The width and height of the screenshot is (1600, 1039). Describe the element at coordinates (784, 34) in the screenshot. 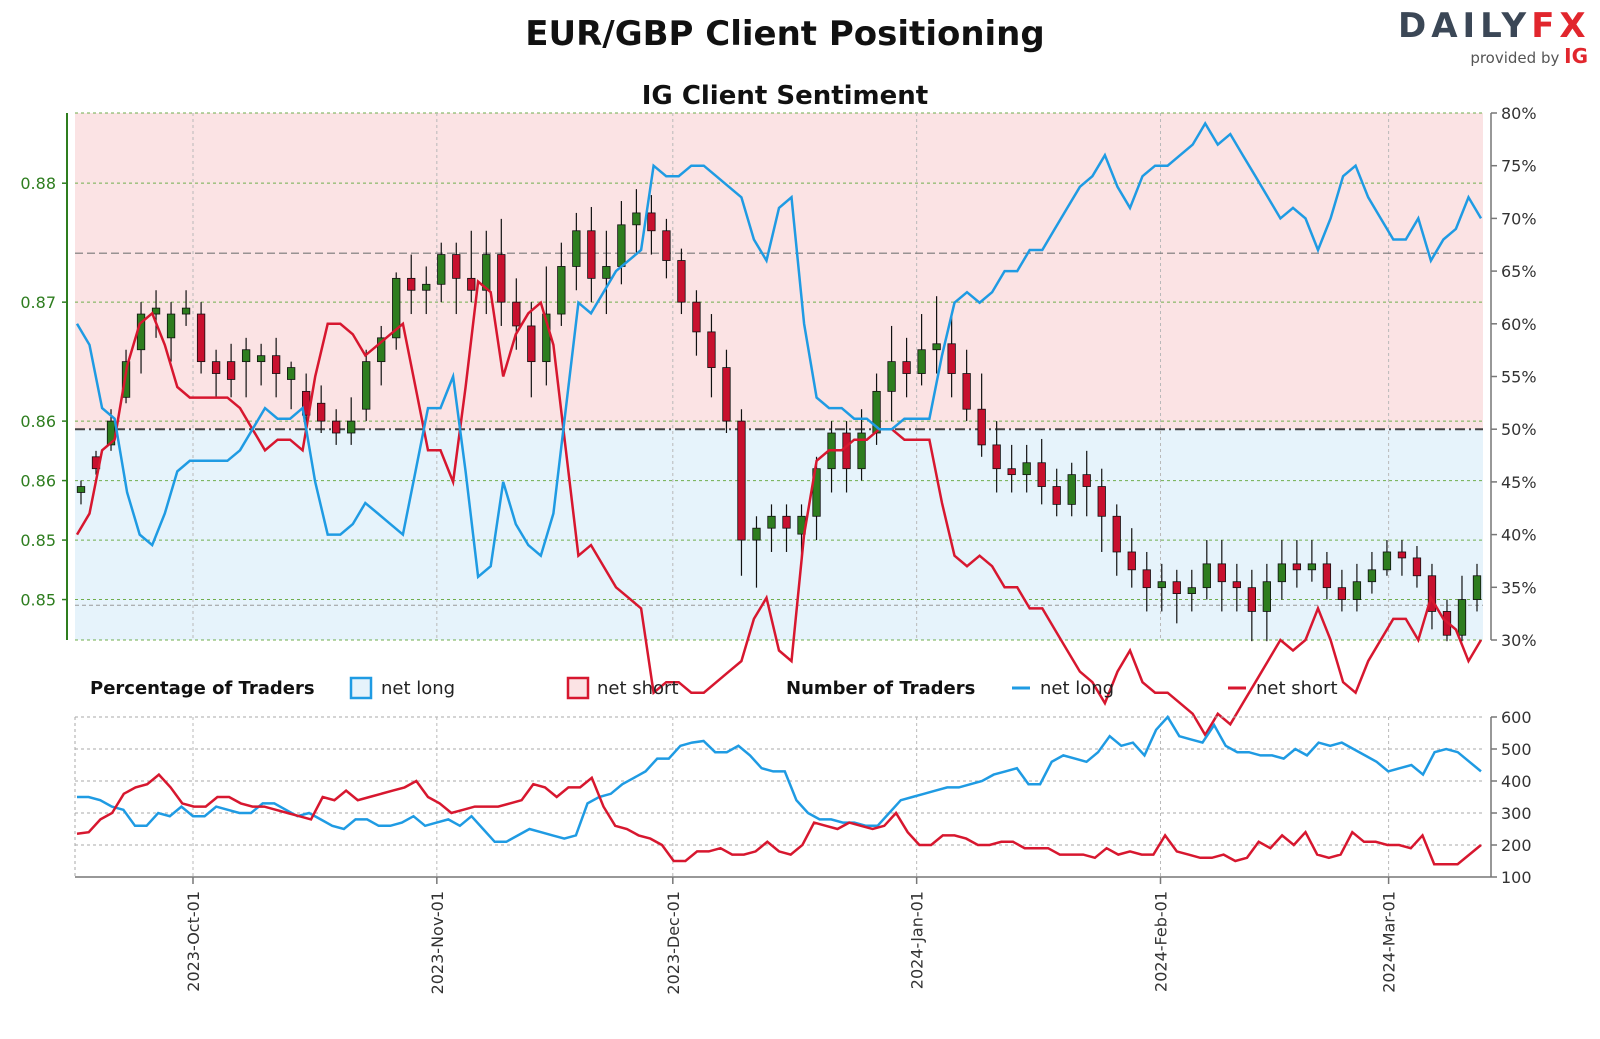

I see `chart-title: EUR/GBP Client Positioning` at that location.